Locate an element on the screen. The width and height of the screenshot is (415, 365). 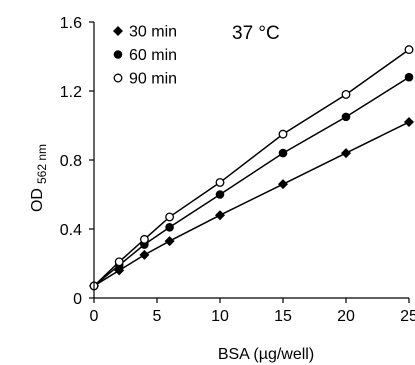
x-tick-label: 10 is located at coordinates (220, 316).